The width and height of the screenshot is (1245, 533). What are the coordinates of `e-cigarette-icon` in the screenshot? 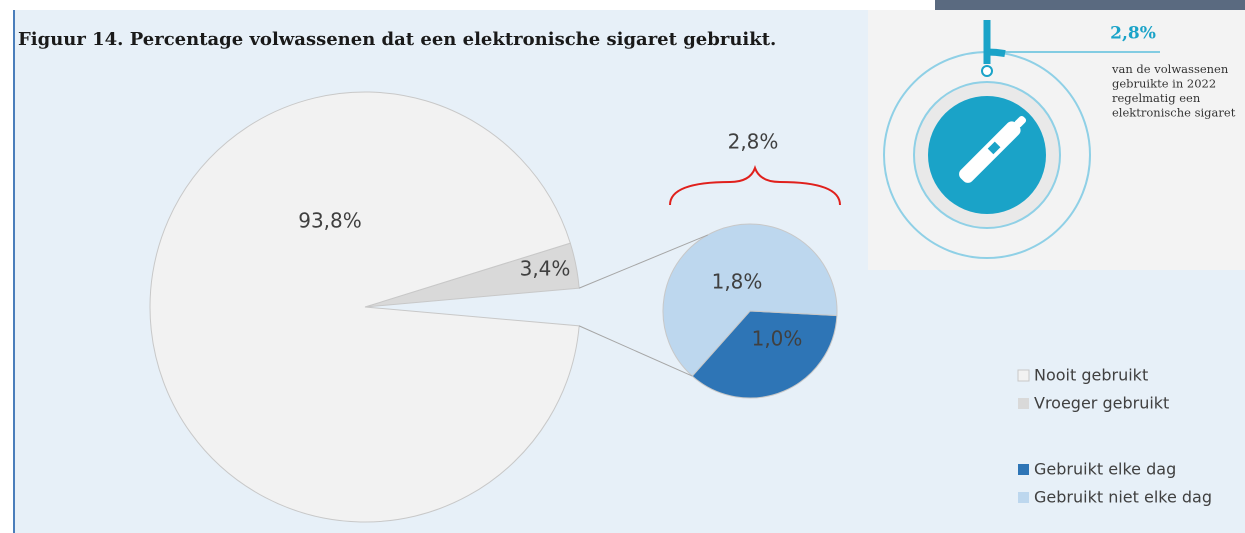 It's located at (993, 149).